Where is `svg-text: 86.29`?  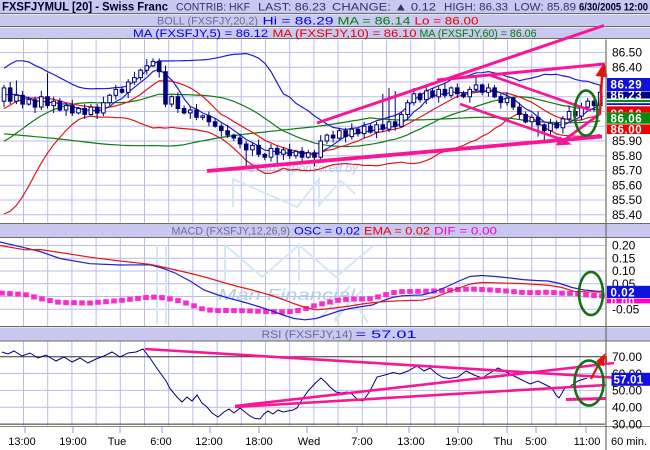 svg-text: 86.29 is located at coordinates (627, 86).